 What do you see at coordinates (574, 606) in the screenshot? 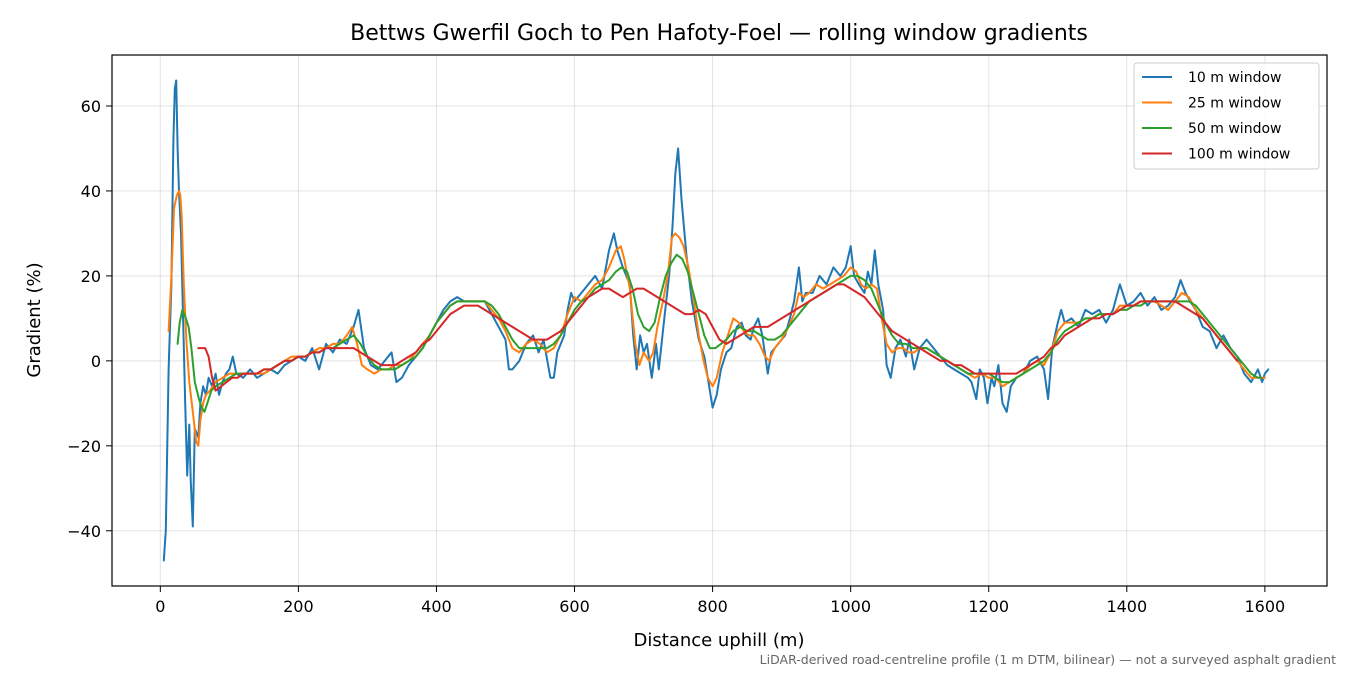
I see `x-tick-label: 600` at bounding box center [574, 606].